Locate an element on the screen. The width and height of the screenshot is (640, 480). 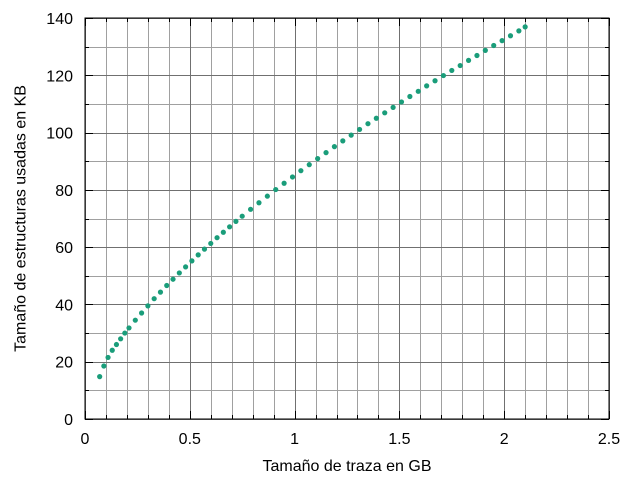
y-tick-label: 120 is located at coordinates (59, 76).